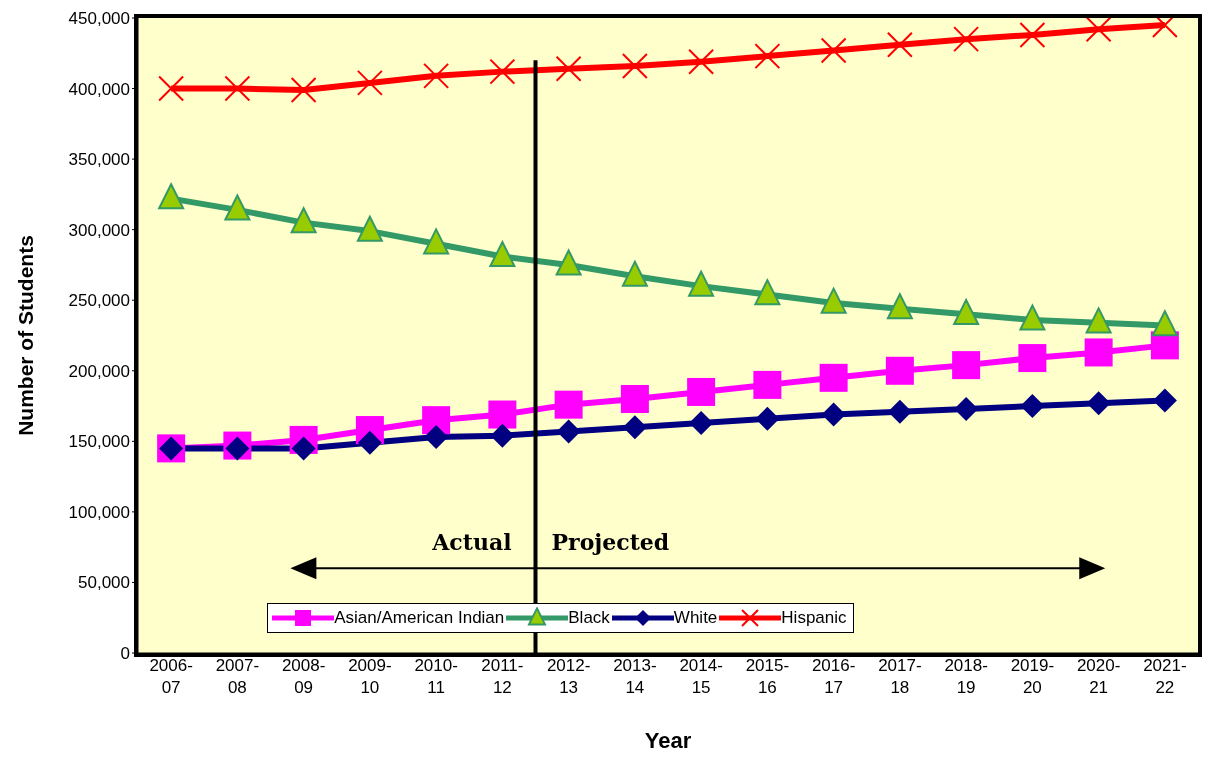  Describe the element at coordinates (419, 618) in the screenshot. I see `legend-label: Asian/American Indian` at that location.